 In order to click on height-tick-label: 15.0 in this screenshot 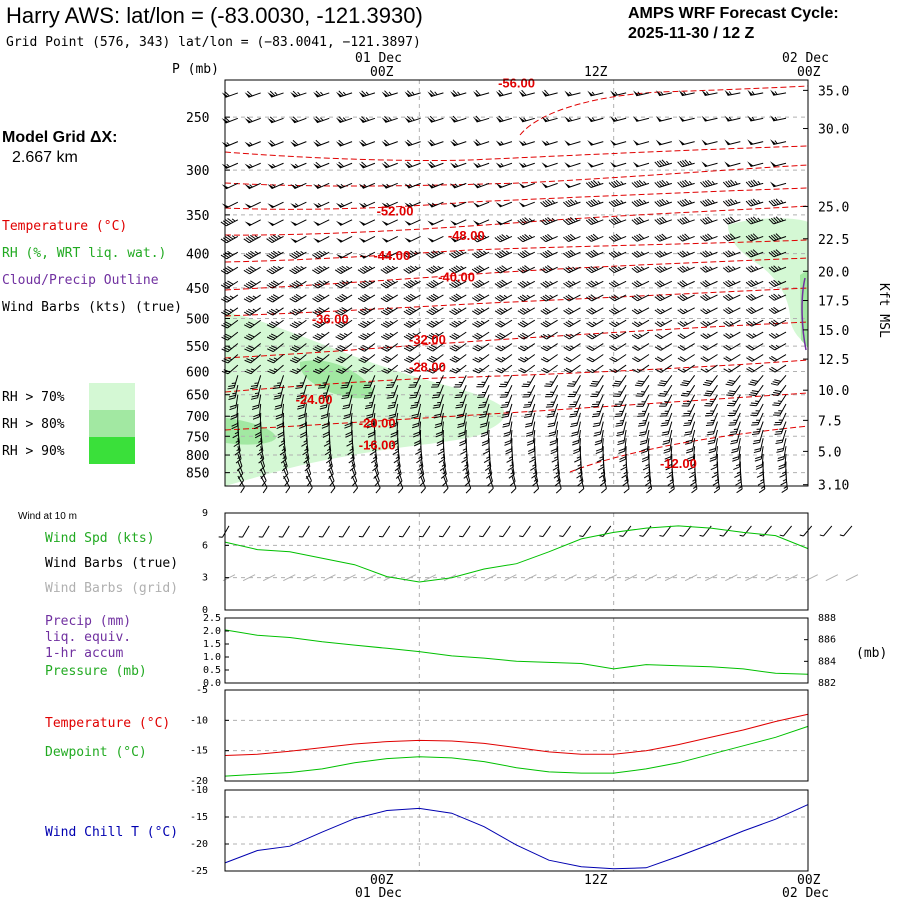, I will do `click(833, 331)`.